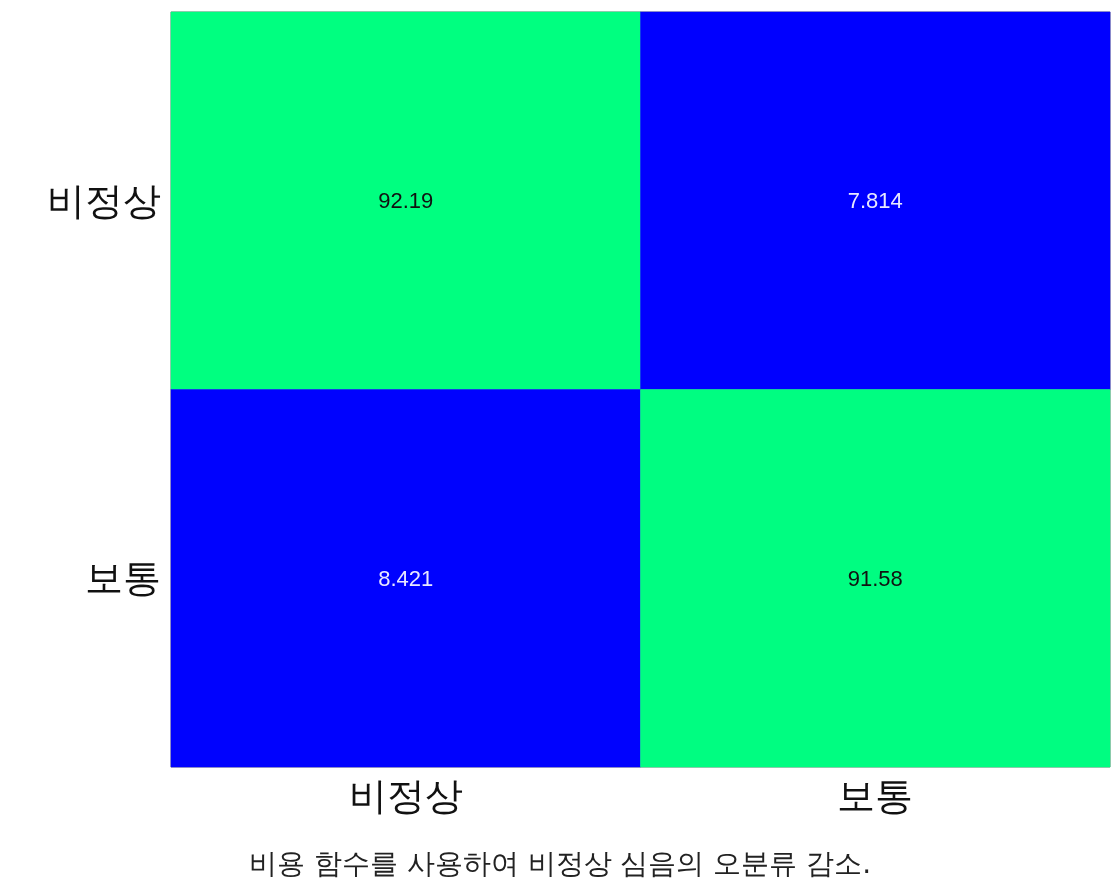 The width and height of the screenshot is (1120, 893). What do you see at coordinates (875, 578) in the screenshot?
I see `data-label: 91.58` at bounding box center [875, 578].